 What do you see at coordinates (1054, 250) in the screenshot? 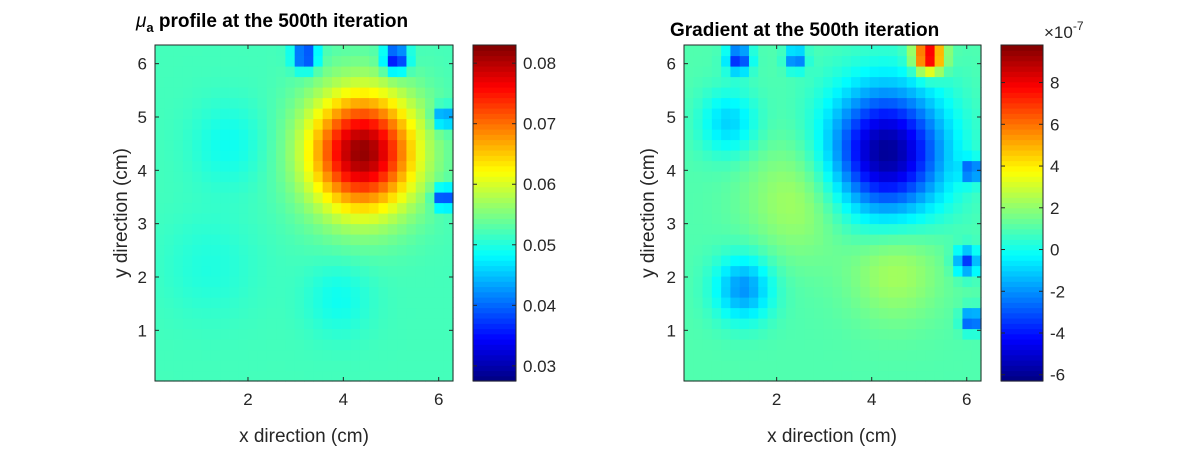
I see `colorbar-tick-label: 0` at bounding box center [1054, 250].